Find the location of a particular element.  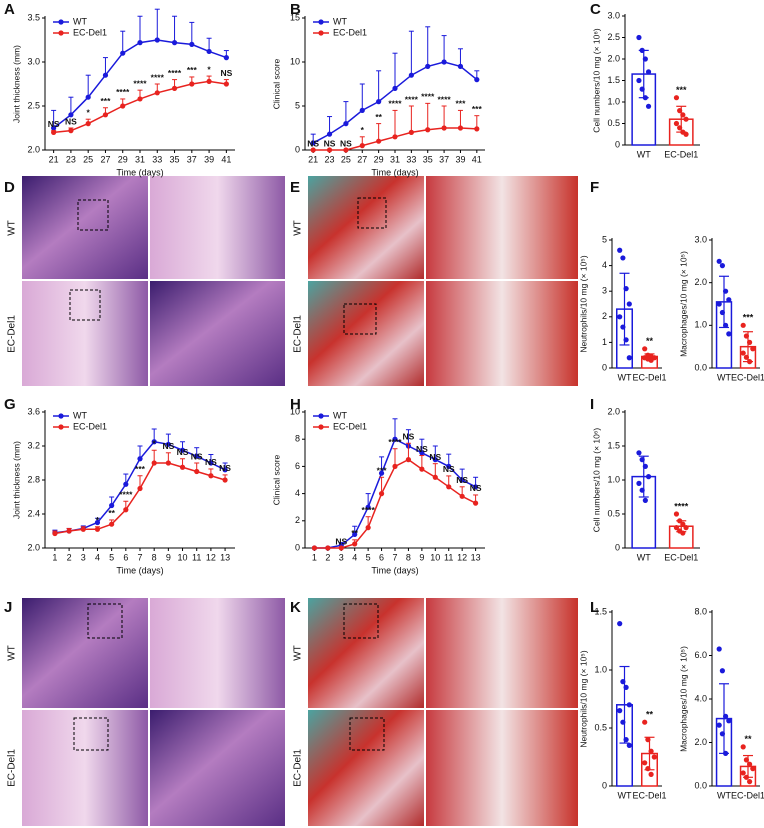

row-label: WT is located at coordinates (298, 653).